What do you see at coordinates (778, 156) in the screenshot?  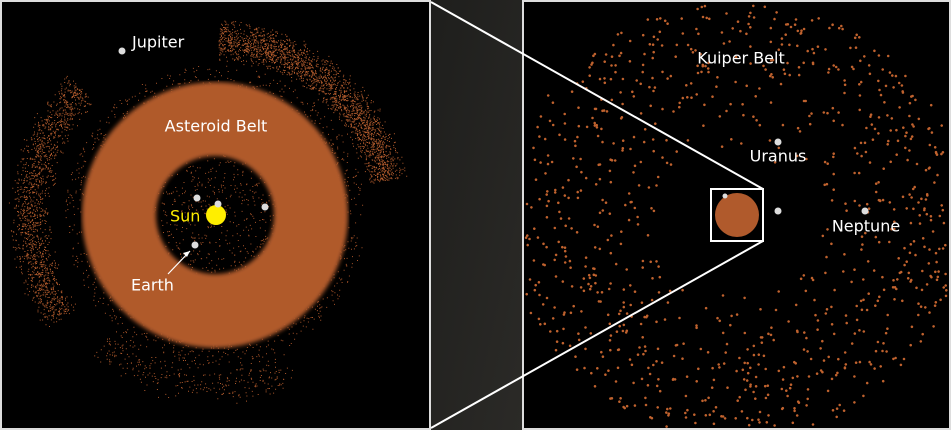 I see `uranus-label: Uranus` at bounding box center [778, 156].